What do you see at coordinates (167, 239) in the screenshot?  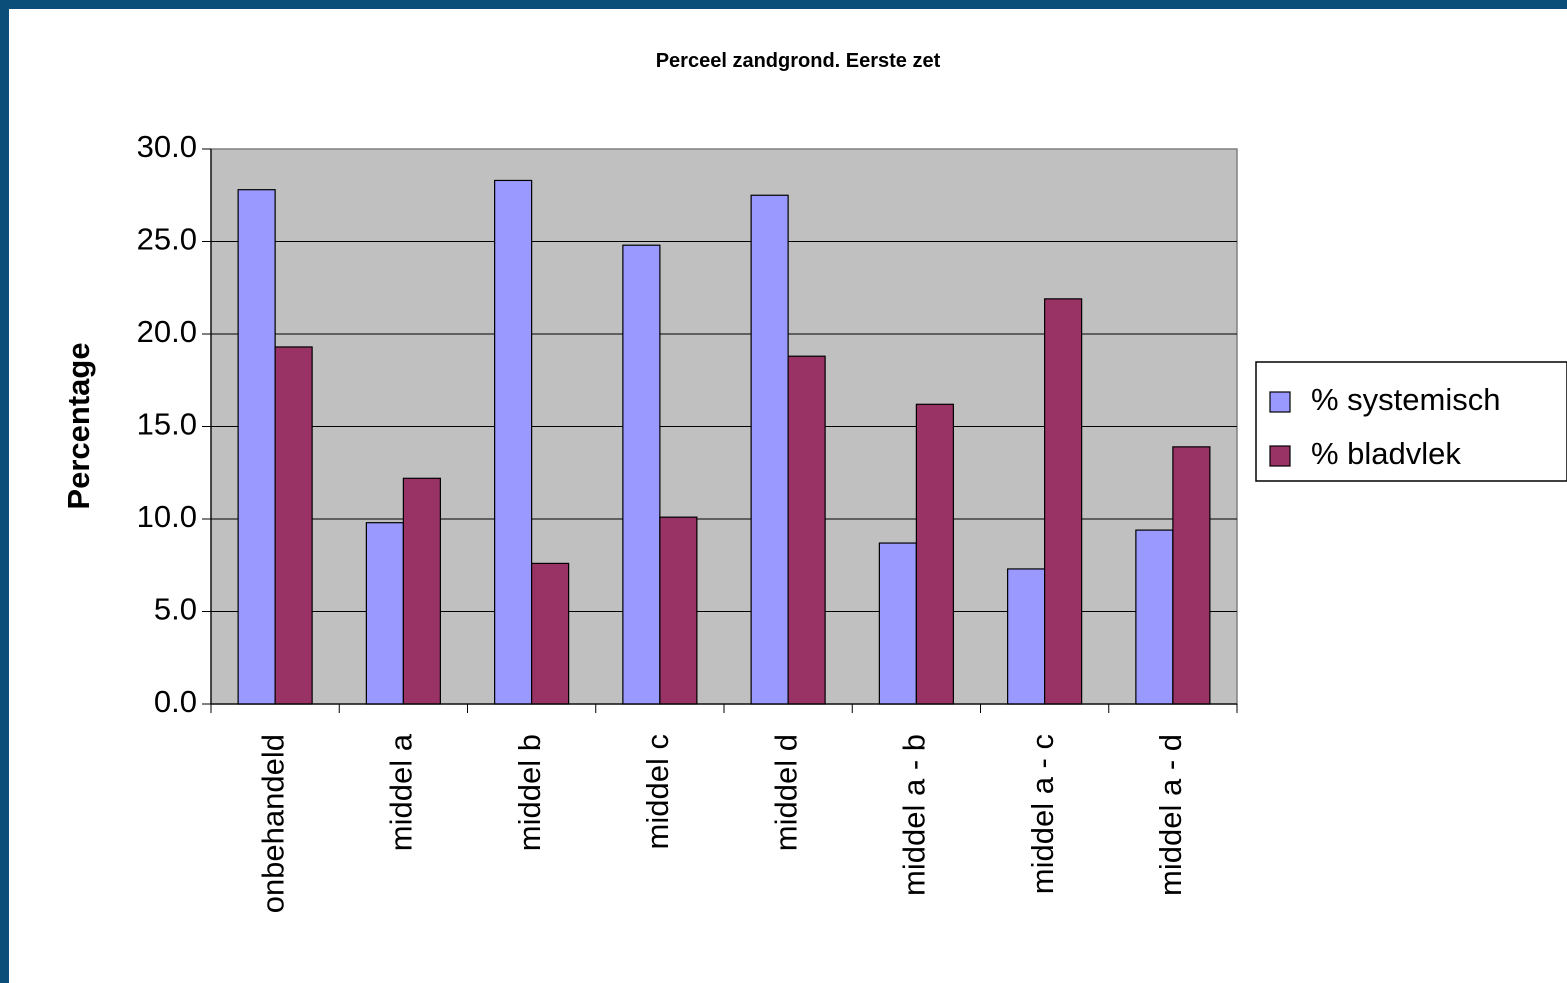 I see `y-tick-label: 25.0` at bounding box center [167, 239].